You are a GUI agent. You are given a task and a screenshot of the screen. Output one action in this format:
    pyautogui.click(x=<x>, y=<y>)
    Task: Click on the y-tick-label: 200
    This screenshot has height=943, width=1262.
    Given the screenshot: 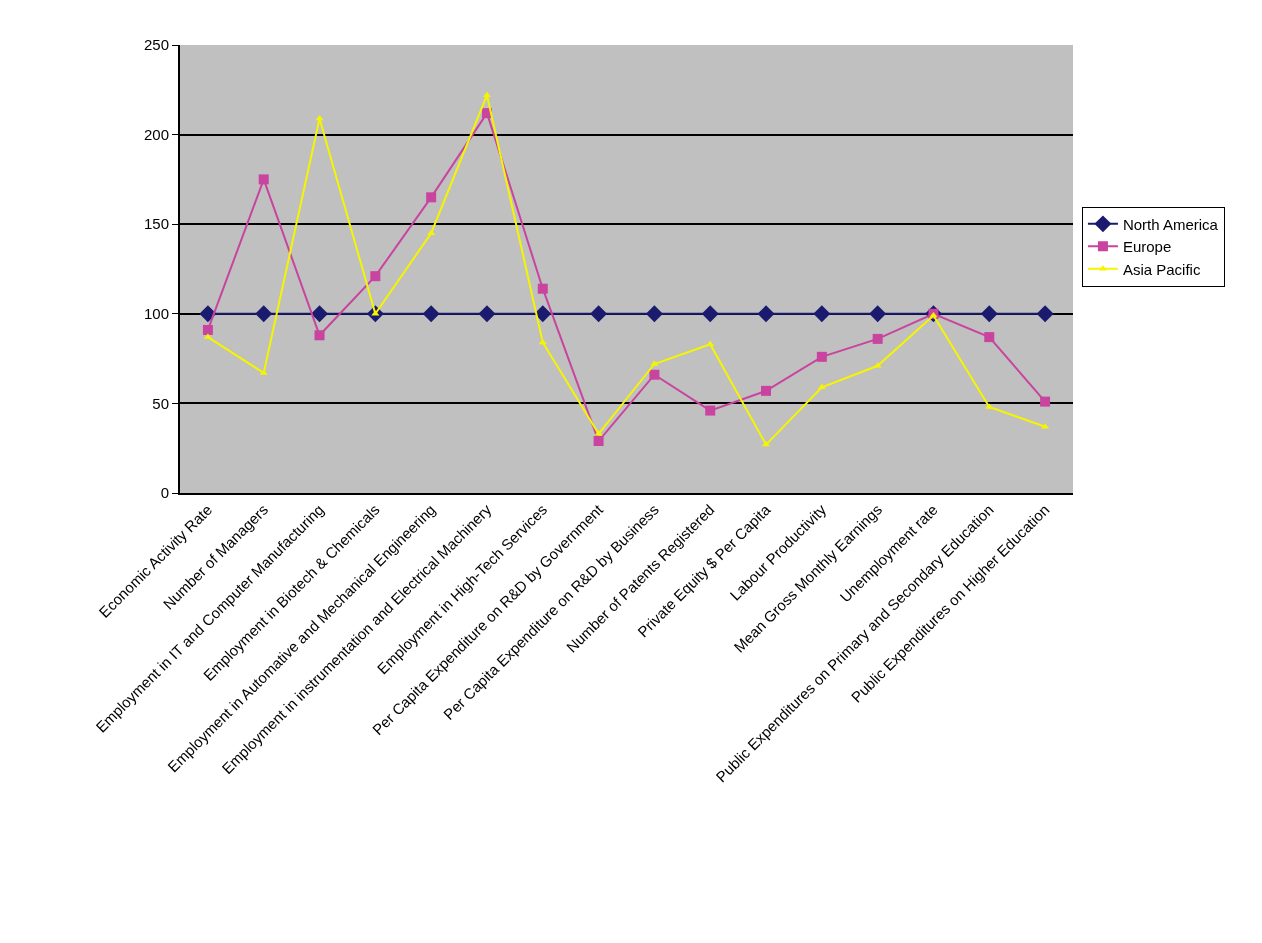 What is the action you would take?
    pyautogui.click(x=156, y=134)
    